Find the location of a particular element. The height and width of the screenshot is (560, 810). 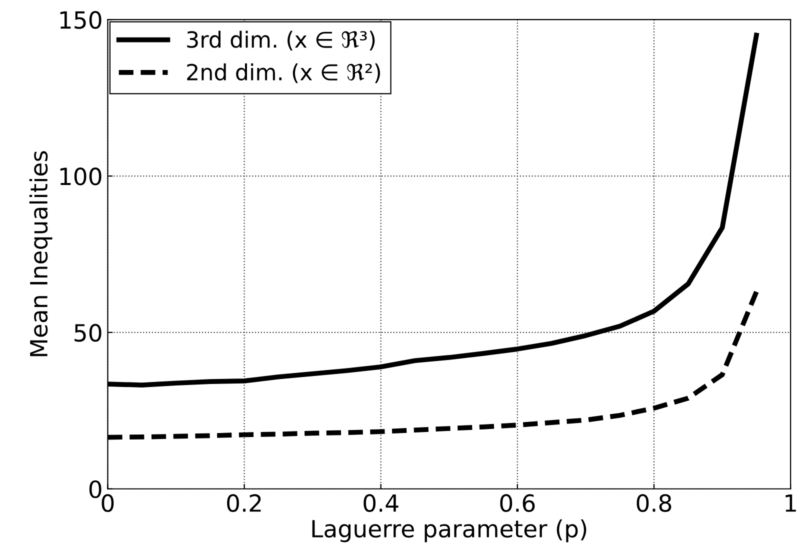

y-tick-label: 150 is located at coordinates (81, 20).